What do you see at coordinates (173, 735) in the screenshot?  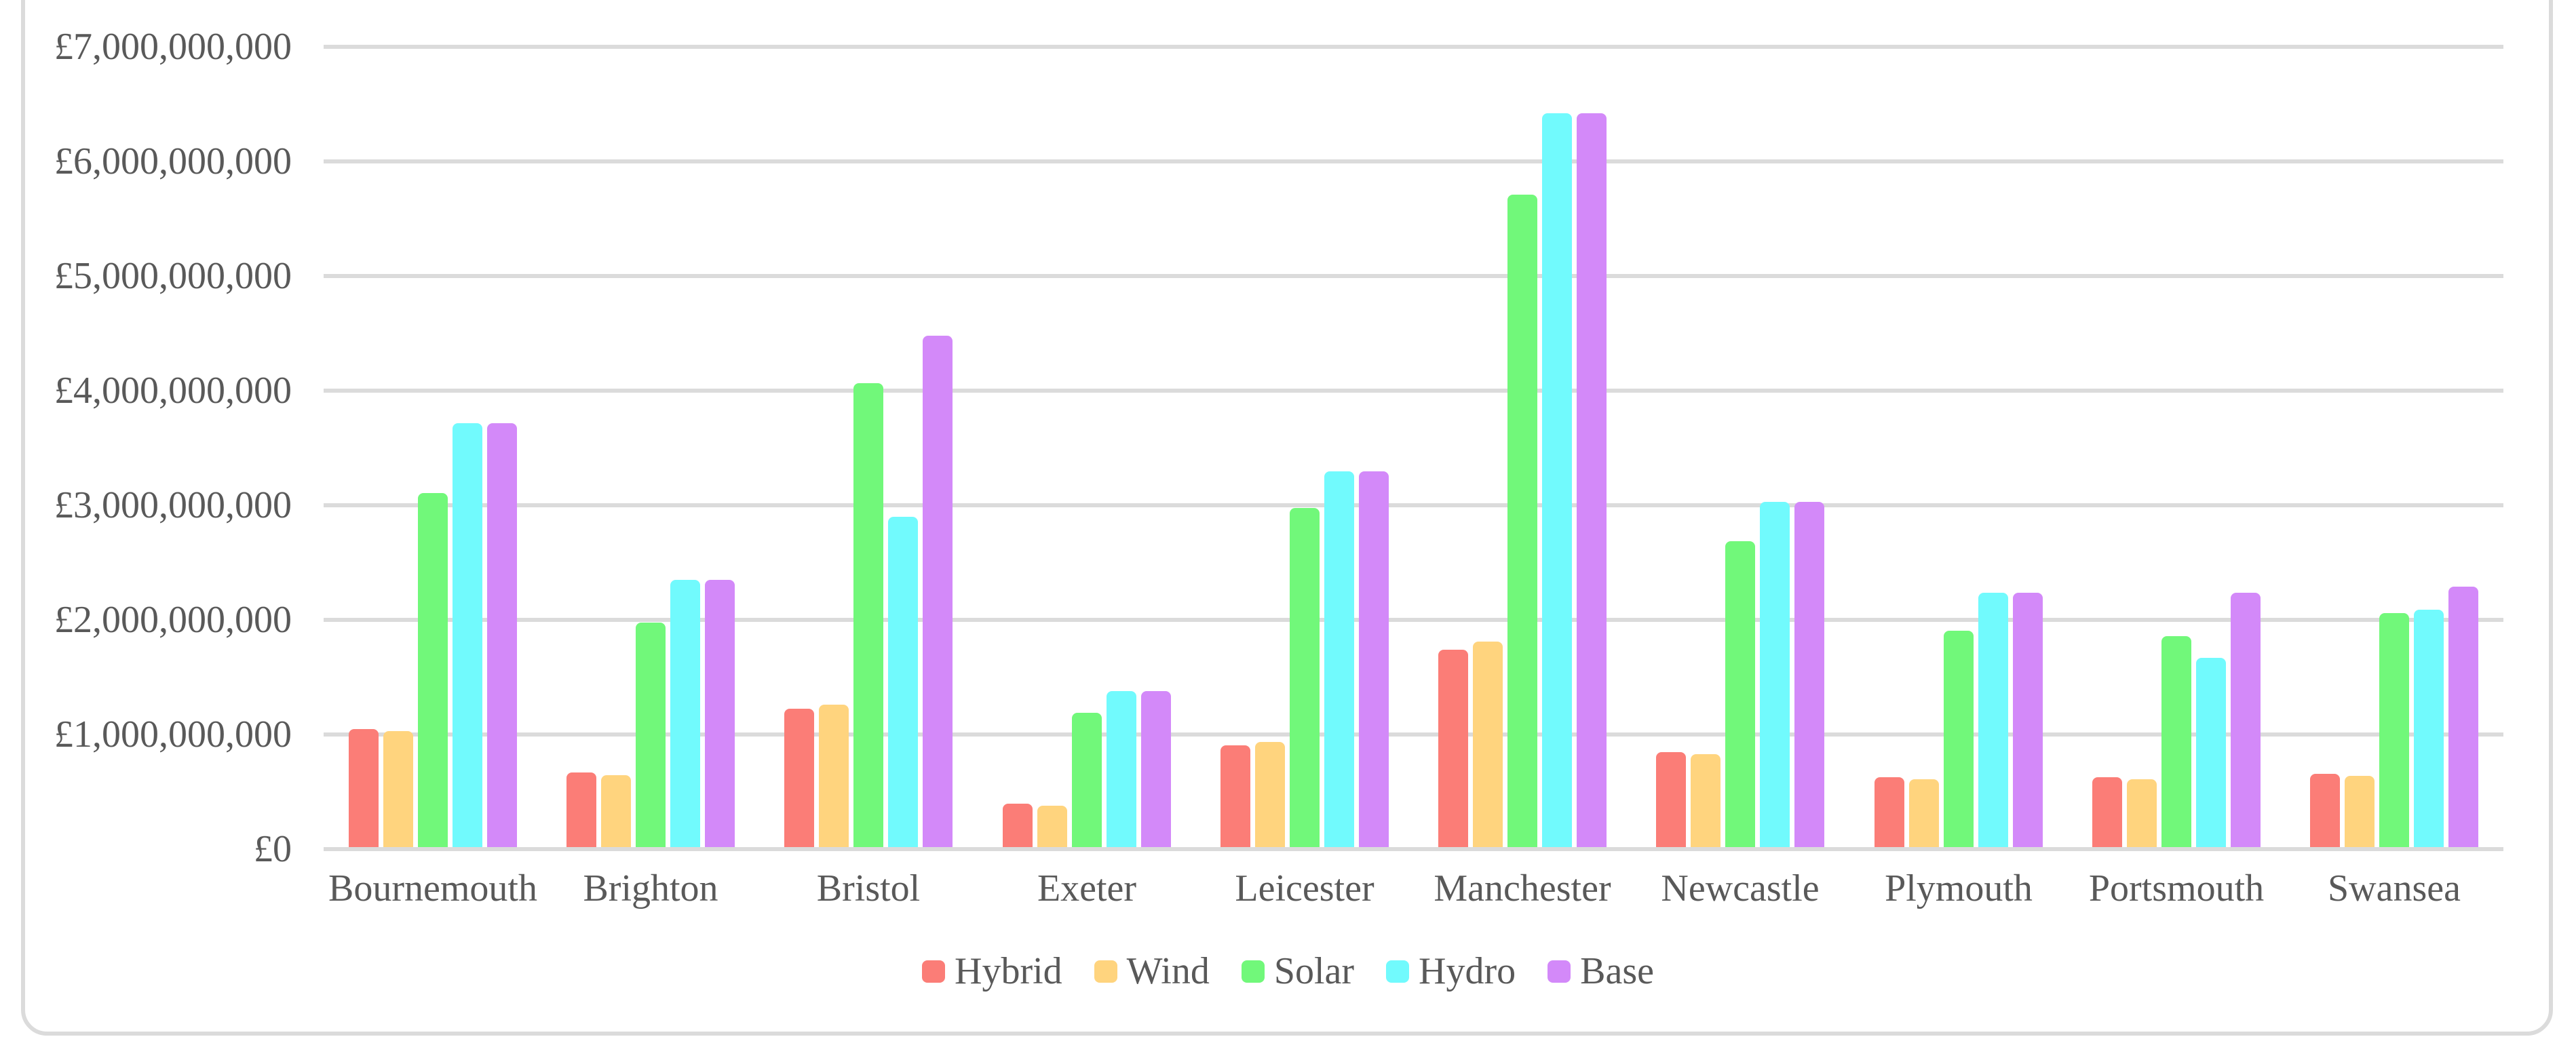 I see `y-axis-tick-label: £1,000,000,000` at bounding box center [173, 735].